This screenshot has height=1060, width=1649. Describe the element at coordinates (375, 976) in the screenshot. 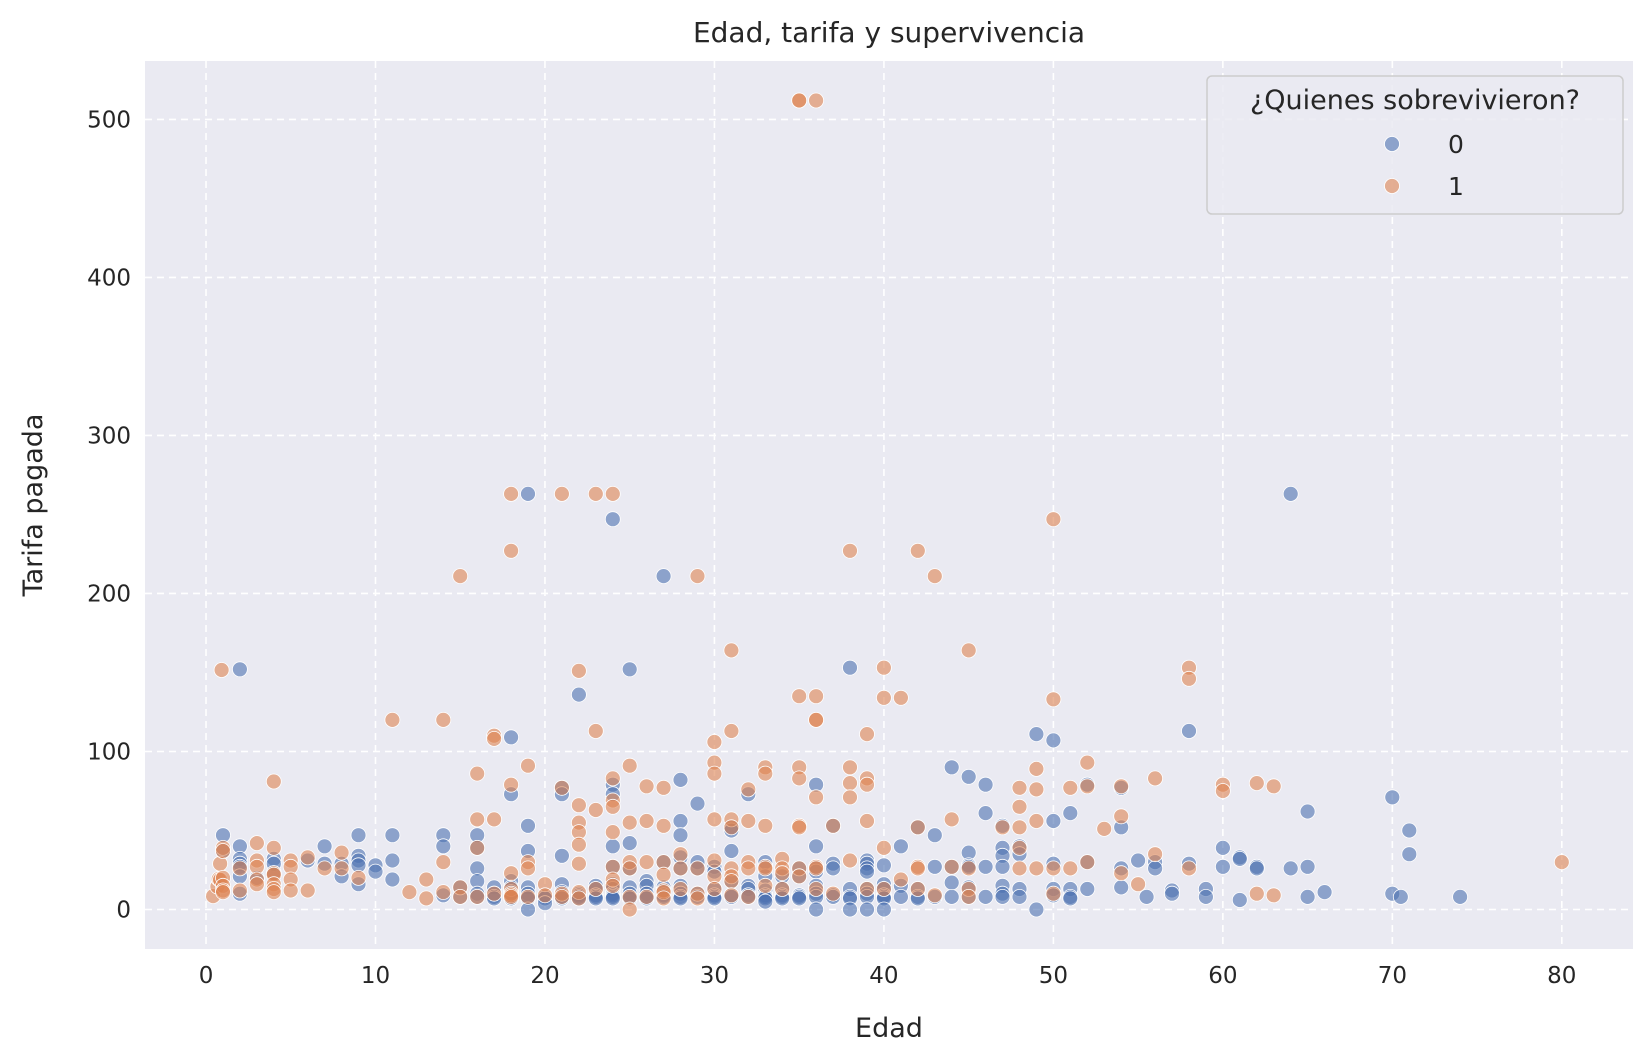

I see `x-tick-label: 10` at that location.